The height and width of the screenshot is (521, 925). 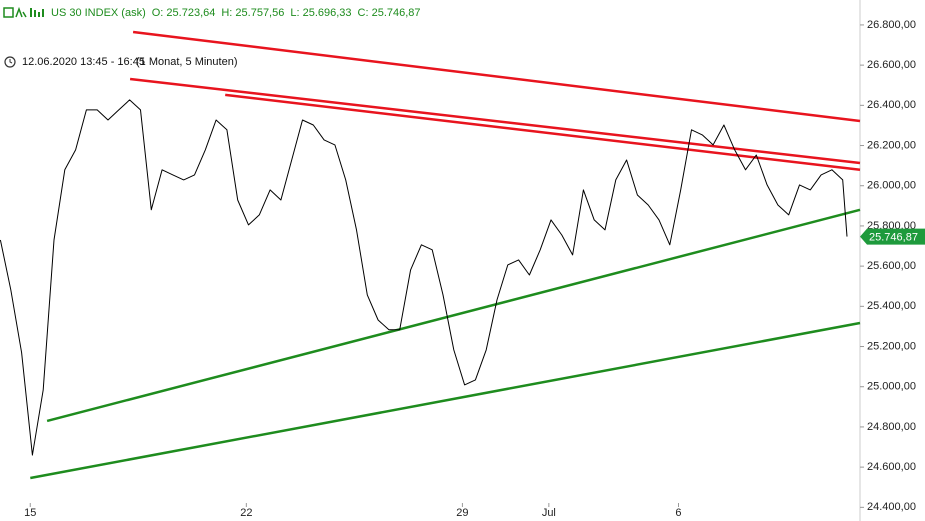 What do you see at coordinates (462, 513) in the screenshot?
I see `x-tick-label: 29` at bounding box center [462, 513].